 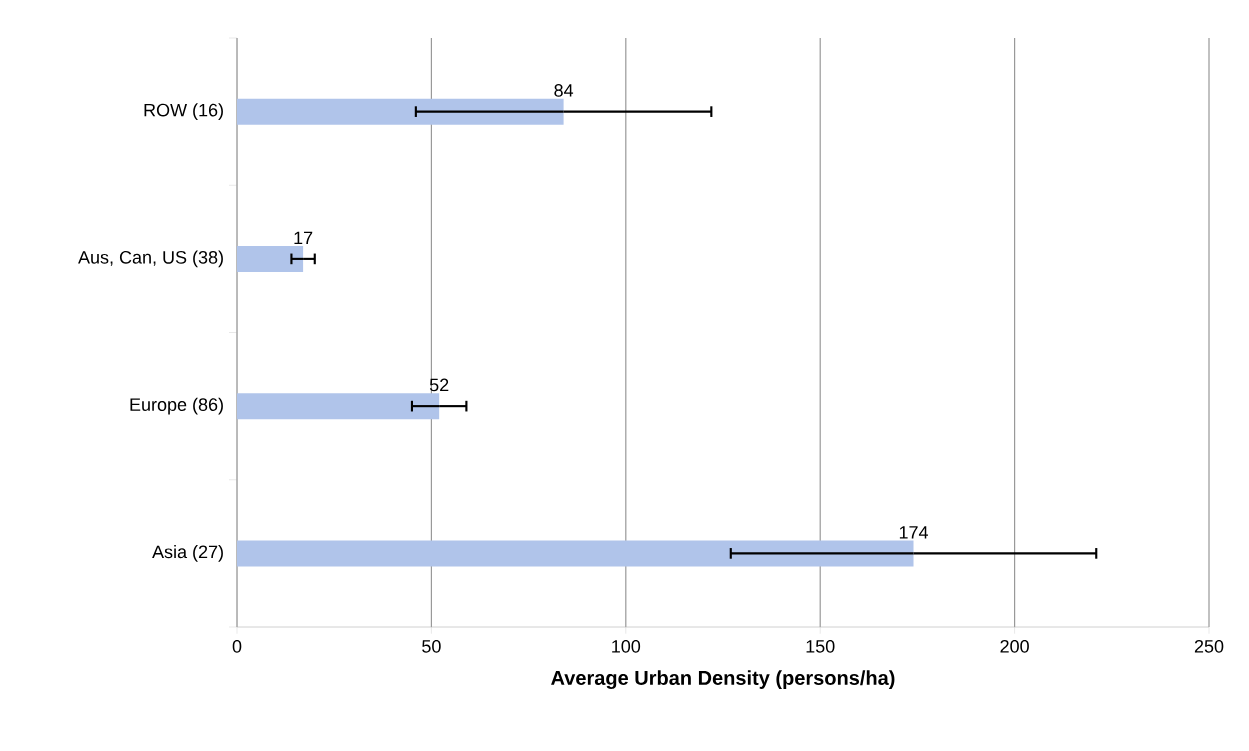 What do you see at coordinates (723, 680) in the screenshot?
I see `x-axis-title: Average Urban Density (persons/ha)` at bounding box center [723, 680].